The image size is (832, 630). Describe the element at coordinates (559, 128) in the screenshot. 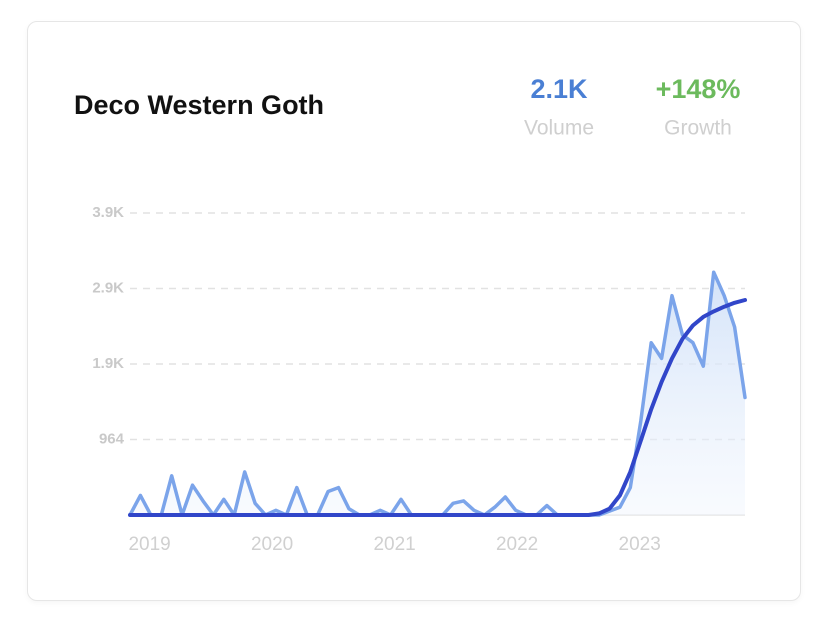

I see `stat-label: Volume` at that location.